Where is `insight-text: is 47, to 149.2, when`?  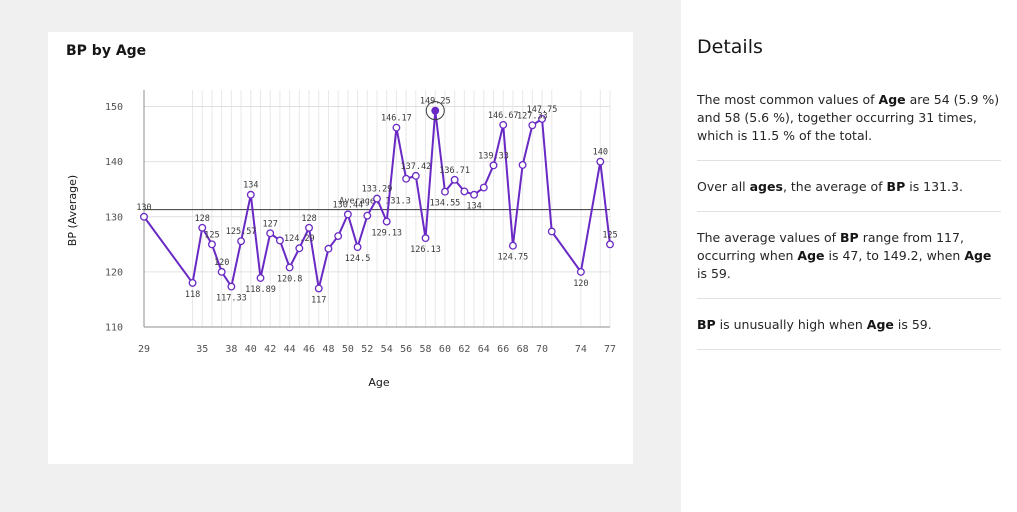
insight-text: is 47, to 149.2, when is located at coordinates (894, 255).